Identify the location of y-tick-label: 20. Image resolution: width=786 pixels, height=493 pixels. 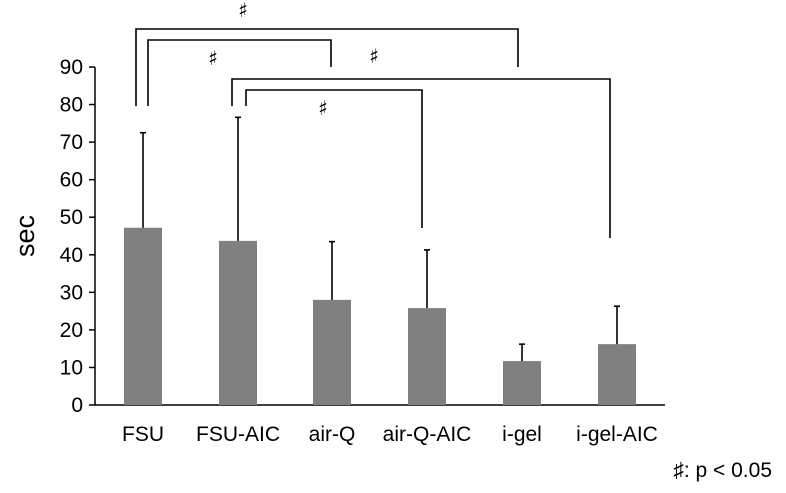
(71, 330).